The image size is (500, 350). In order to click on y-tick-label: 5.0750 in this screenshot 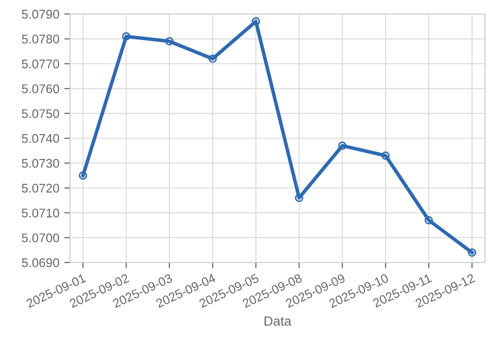, I will do `click(41, 113)`.